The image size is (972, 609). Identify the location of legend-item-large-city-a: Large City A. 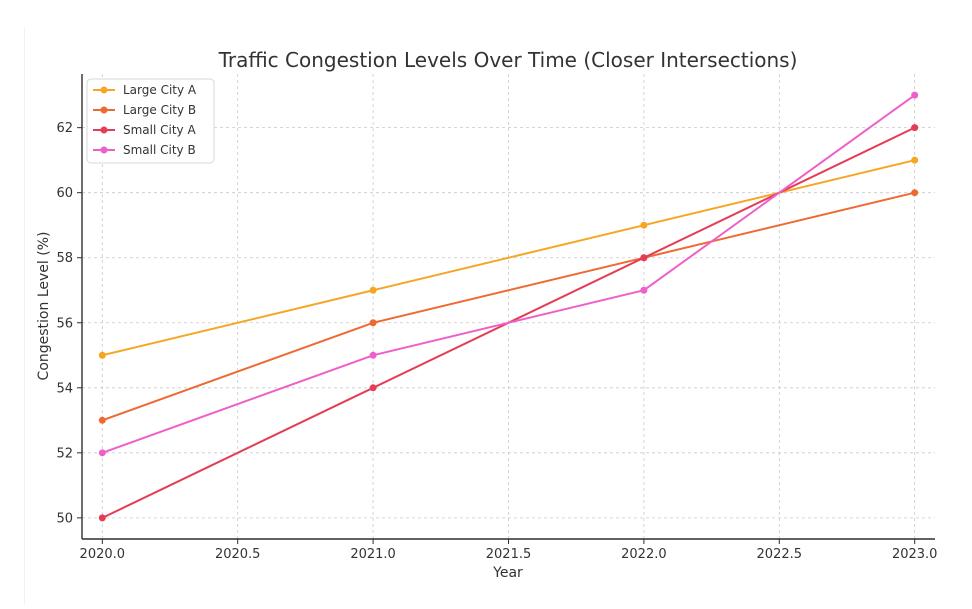
(145, 90).